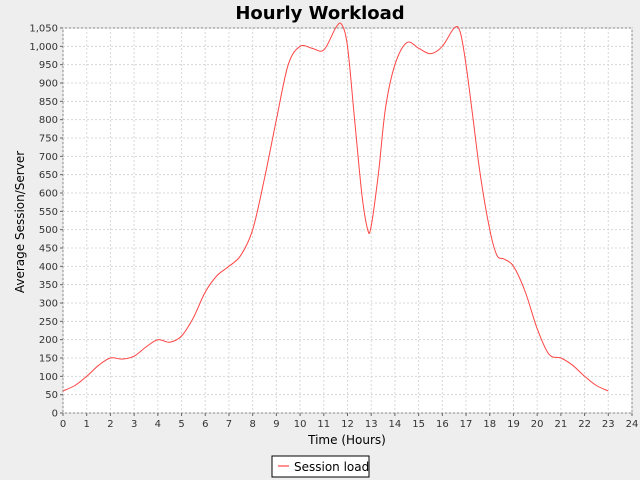 This screenshot has width=640, height=480. I want to click on x-tick-label: 14, so click(395, 424).